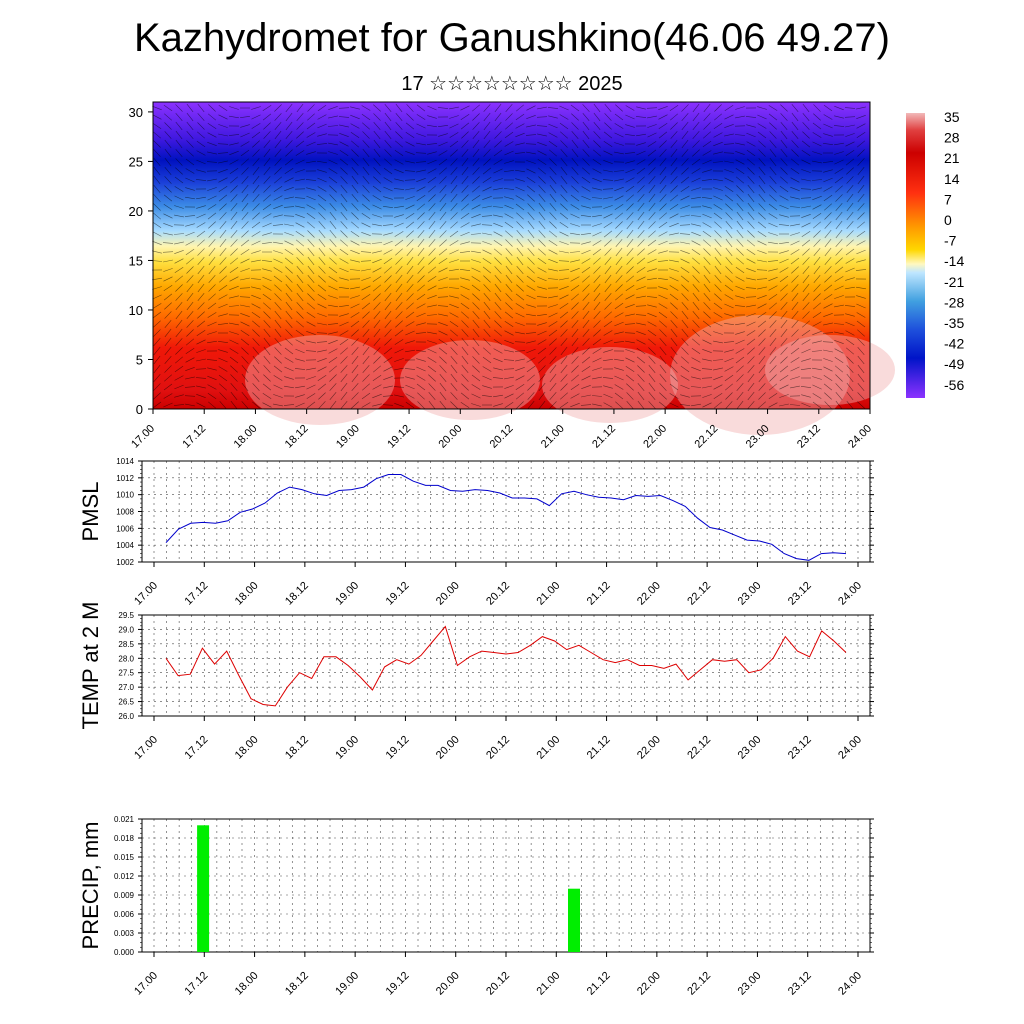 The width and height of the screenshot is (1024, 1024). What do you see at coordinates (126, 615) in the screenshot?
I see `y-tick-label: 29.5` at bounding box center [126, 615].